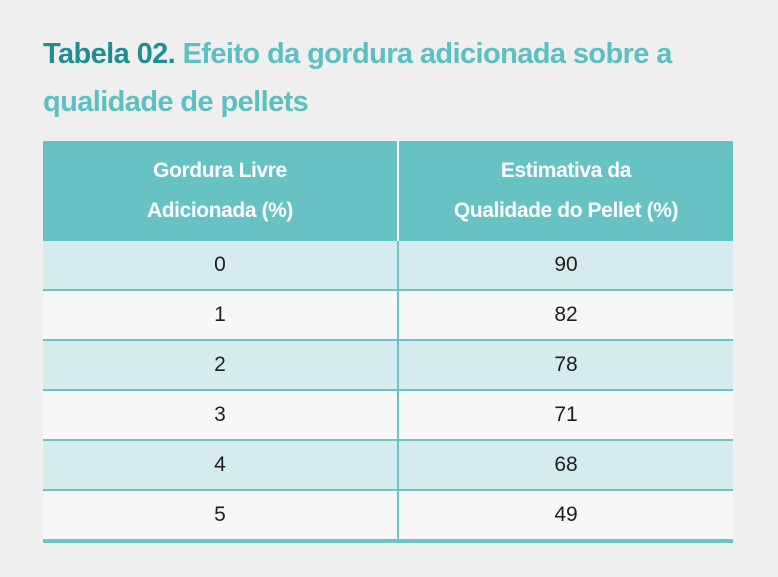 The image size is (778, 577). I want to click on cell-pellet-quality: 71, so click(565, 415).